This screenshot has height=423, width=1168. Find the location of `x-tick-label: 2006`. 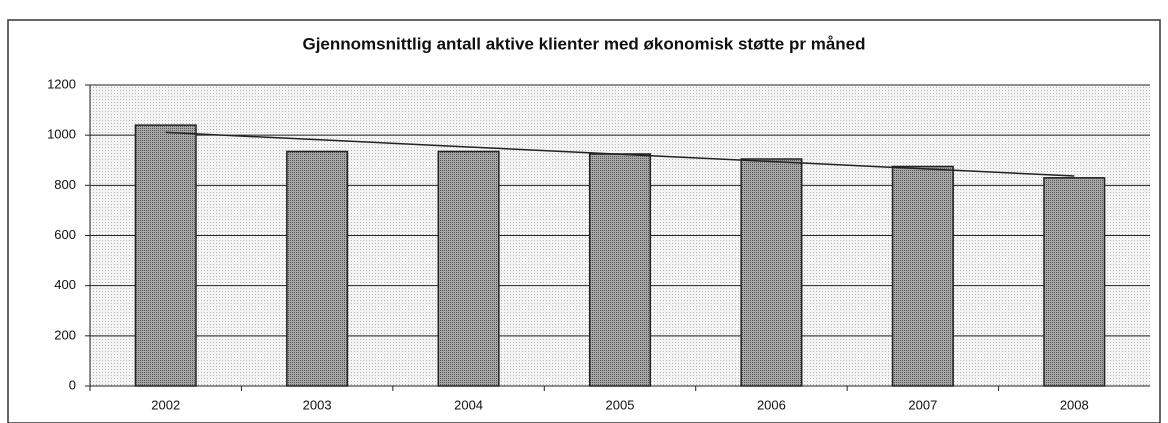

x-tick-label: 2006 is located at coordinates (771, 404).